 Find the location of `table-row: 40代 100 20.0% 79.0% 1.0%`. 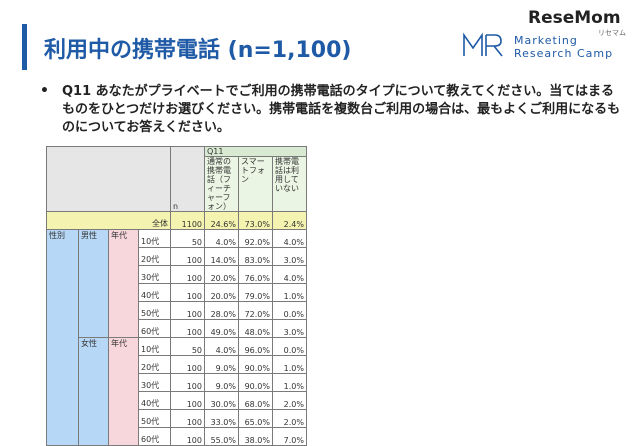

table-row: 40代 100 20.0% 79.0% 1.0% is located at coordinates (177, 292).